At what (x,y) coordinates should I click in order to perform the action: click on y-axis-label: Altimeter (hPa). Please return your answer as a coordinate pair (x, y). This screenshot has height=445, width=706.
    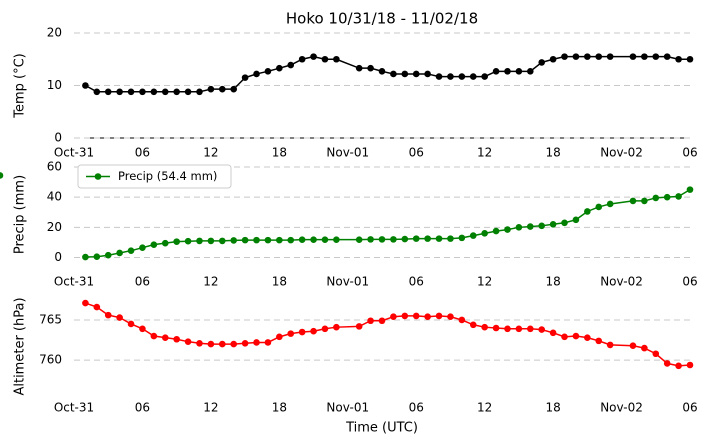
    Looking at the image, I should click on (20, 346).